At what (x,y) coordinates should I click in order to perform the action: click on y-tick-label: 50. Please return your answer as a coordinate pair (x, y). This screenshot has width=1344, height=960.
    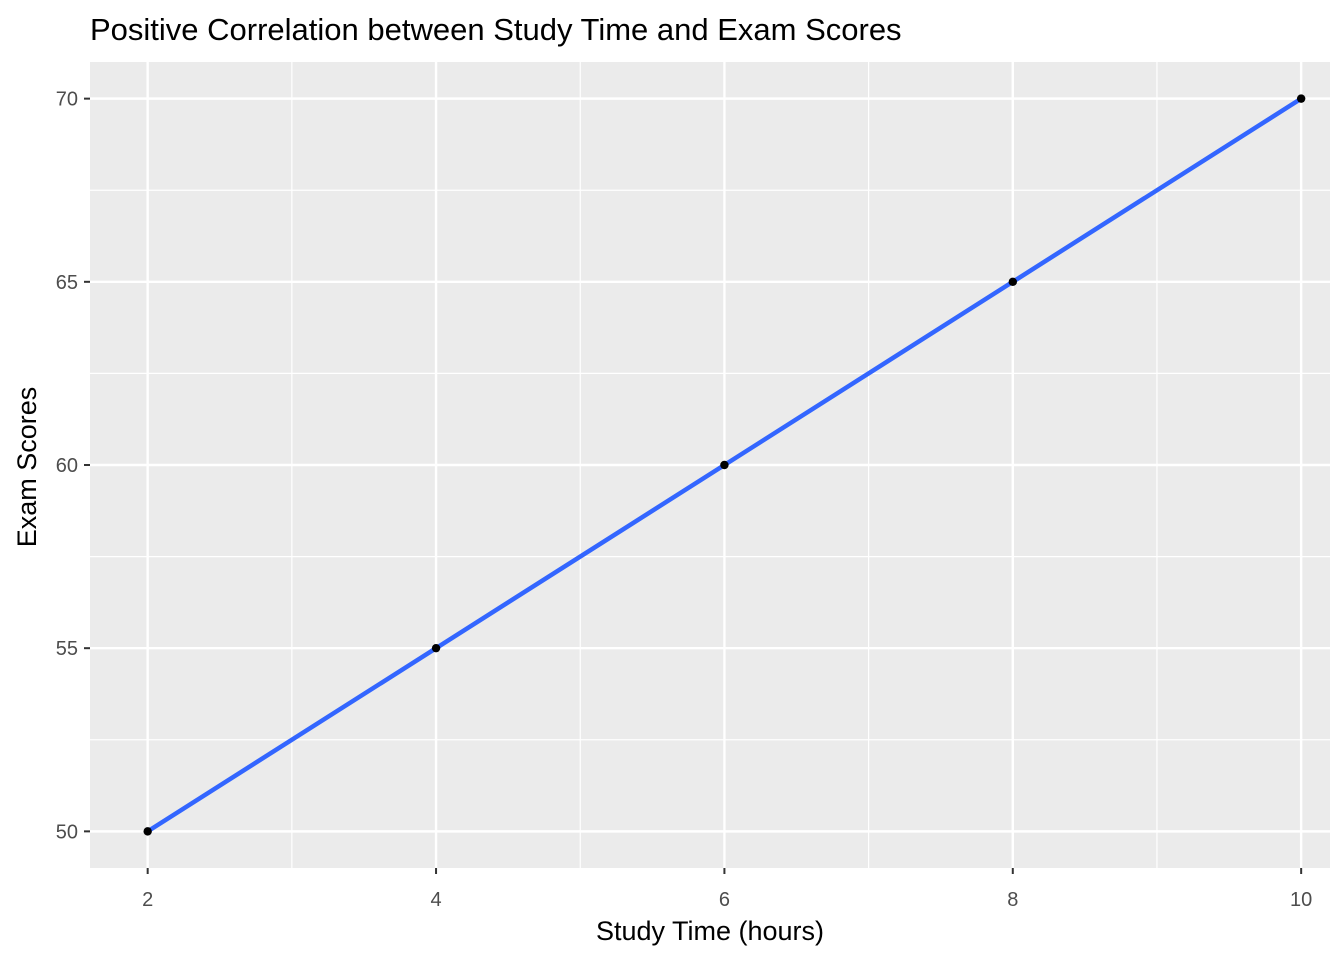
    Looking at the image, I should click on (67, 832).